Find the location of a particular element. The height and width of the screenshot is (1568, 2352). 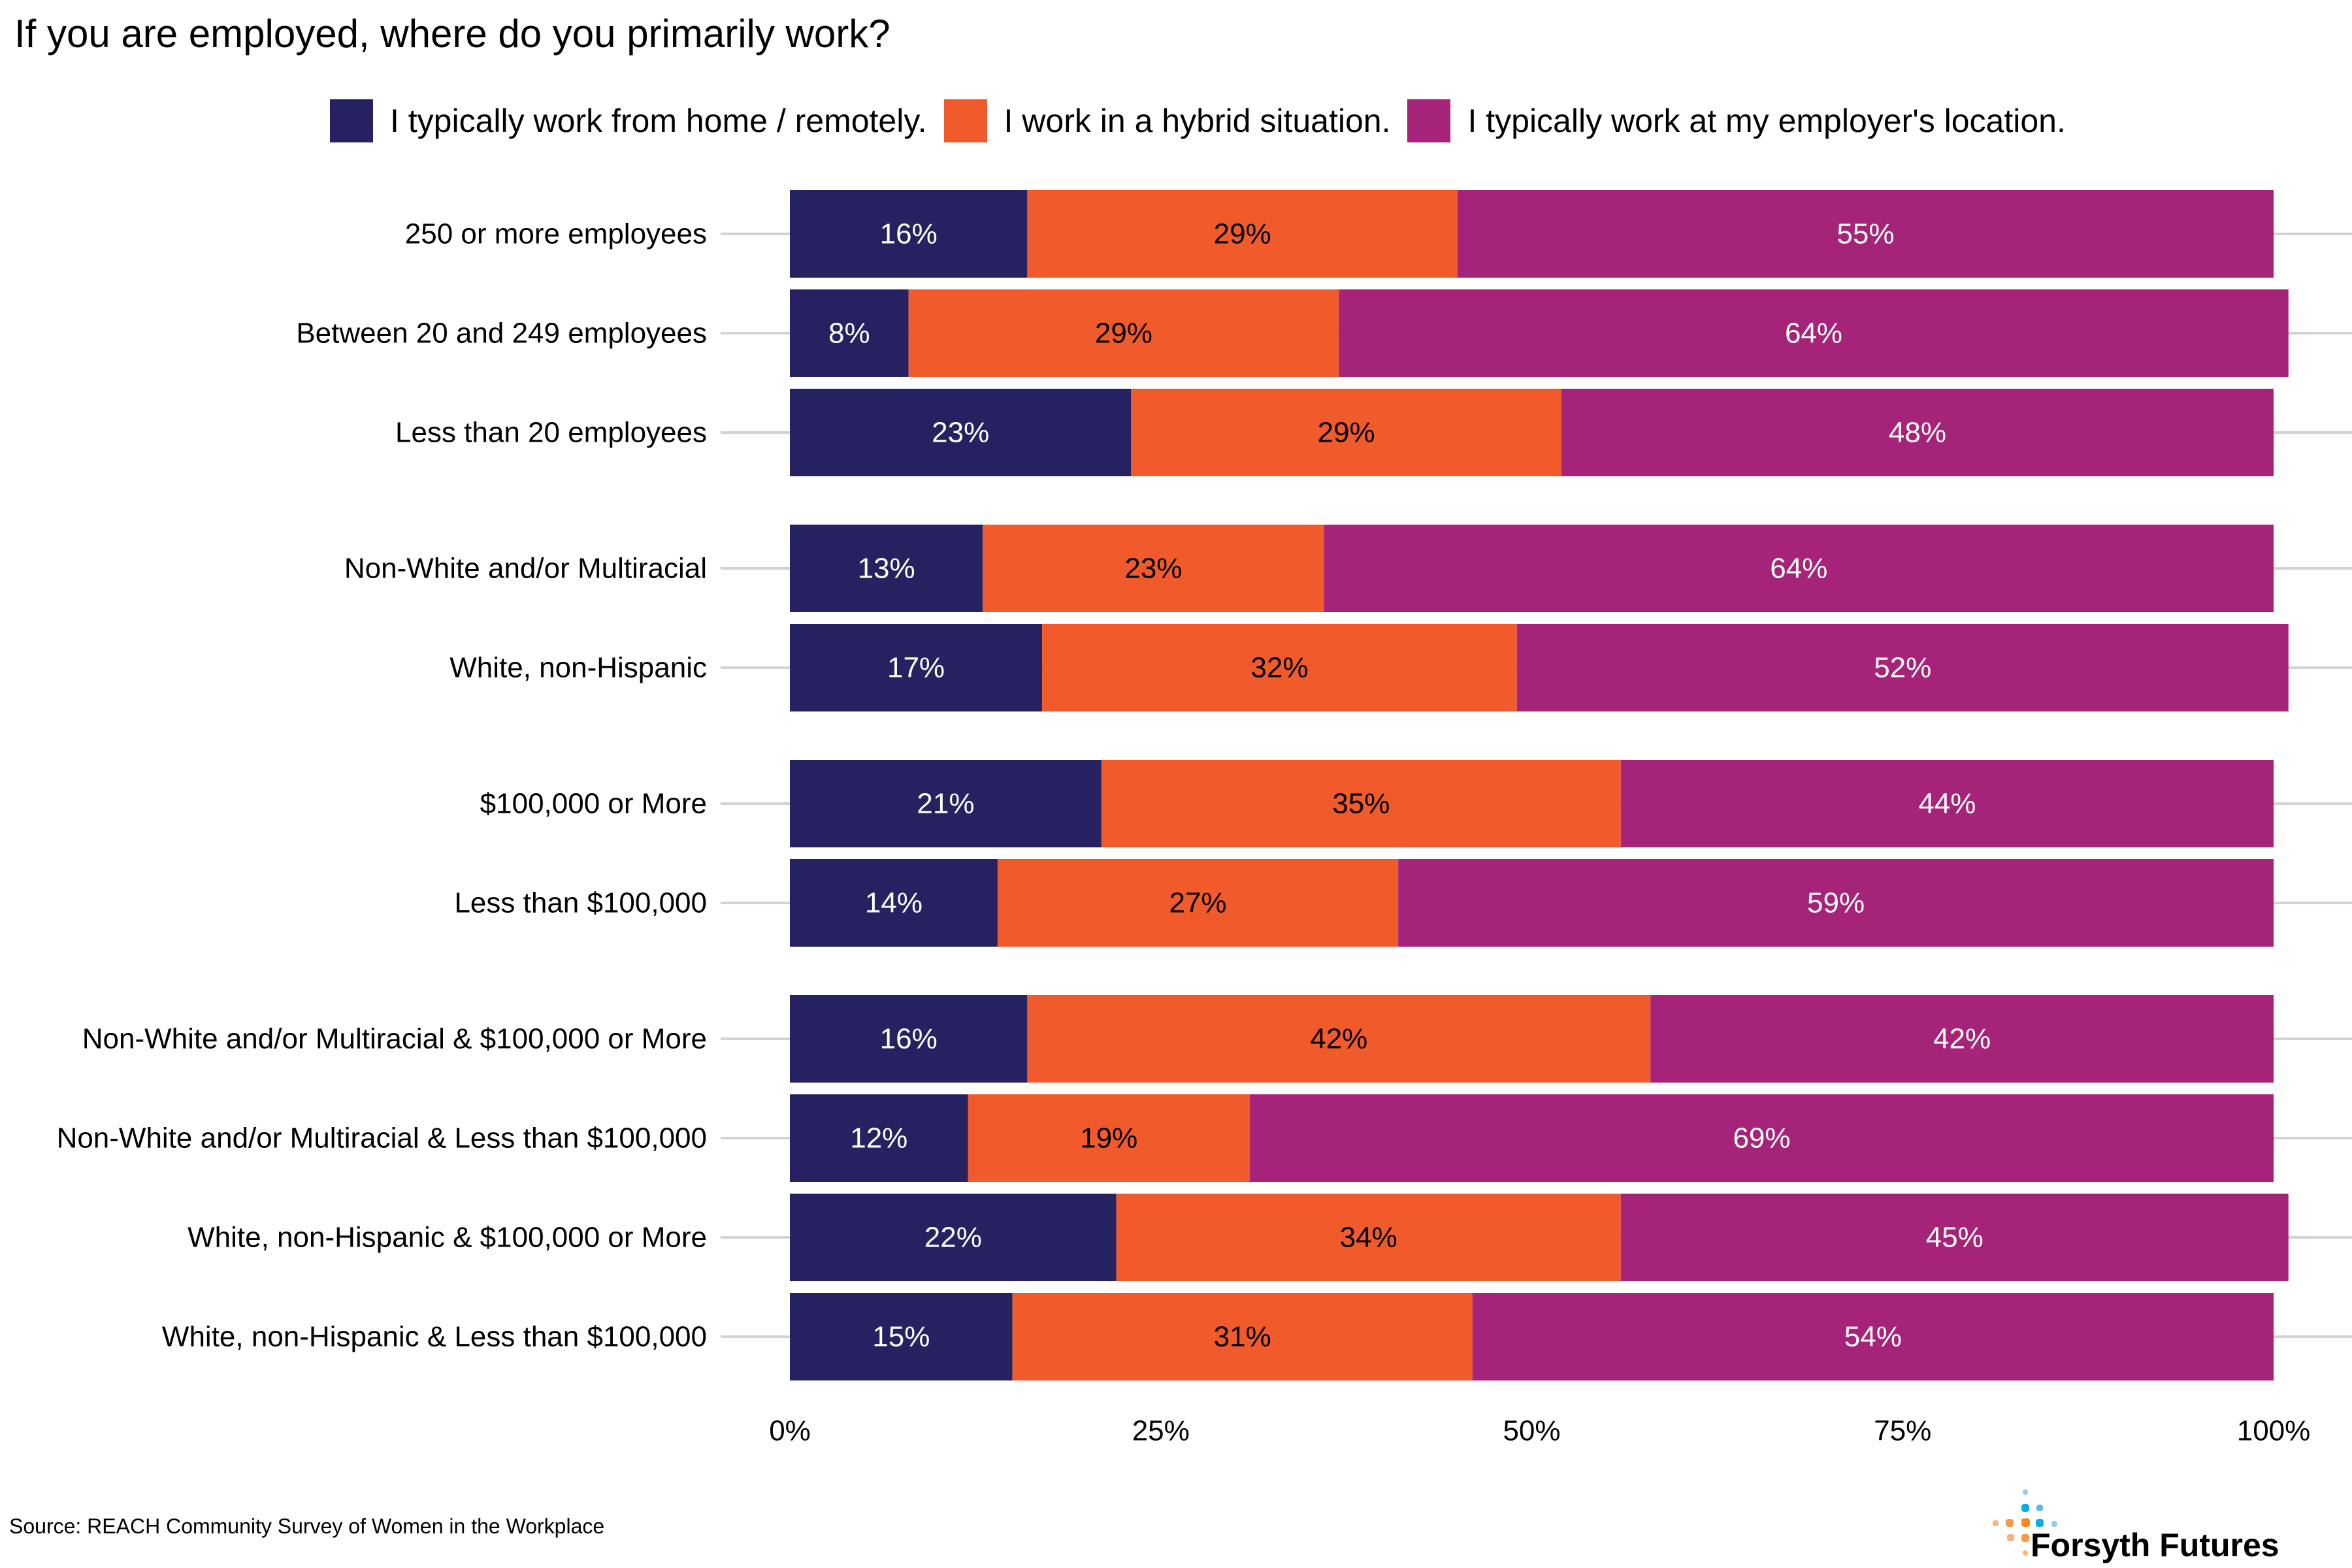

legend-swatch-remote is located at coordinates (351, 120).